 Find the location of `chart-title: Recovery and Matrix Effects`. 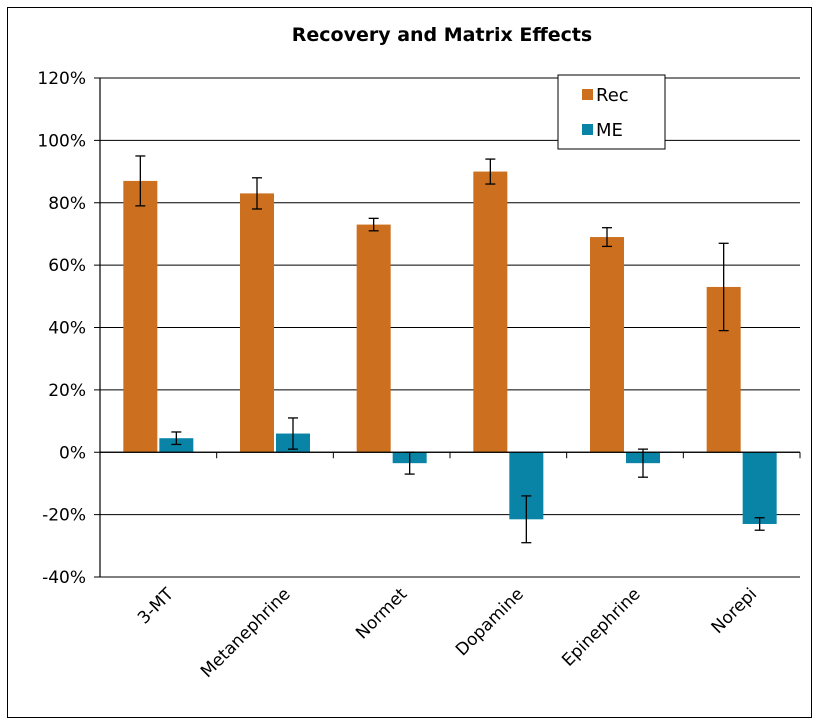

chart-title: Recovery and Matrix Effects is located at coordinates (442, 35).